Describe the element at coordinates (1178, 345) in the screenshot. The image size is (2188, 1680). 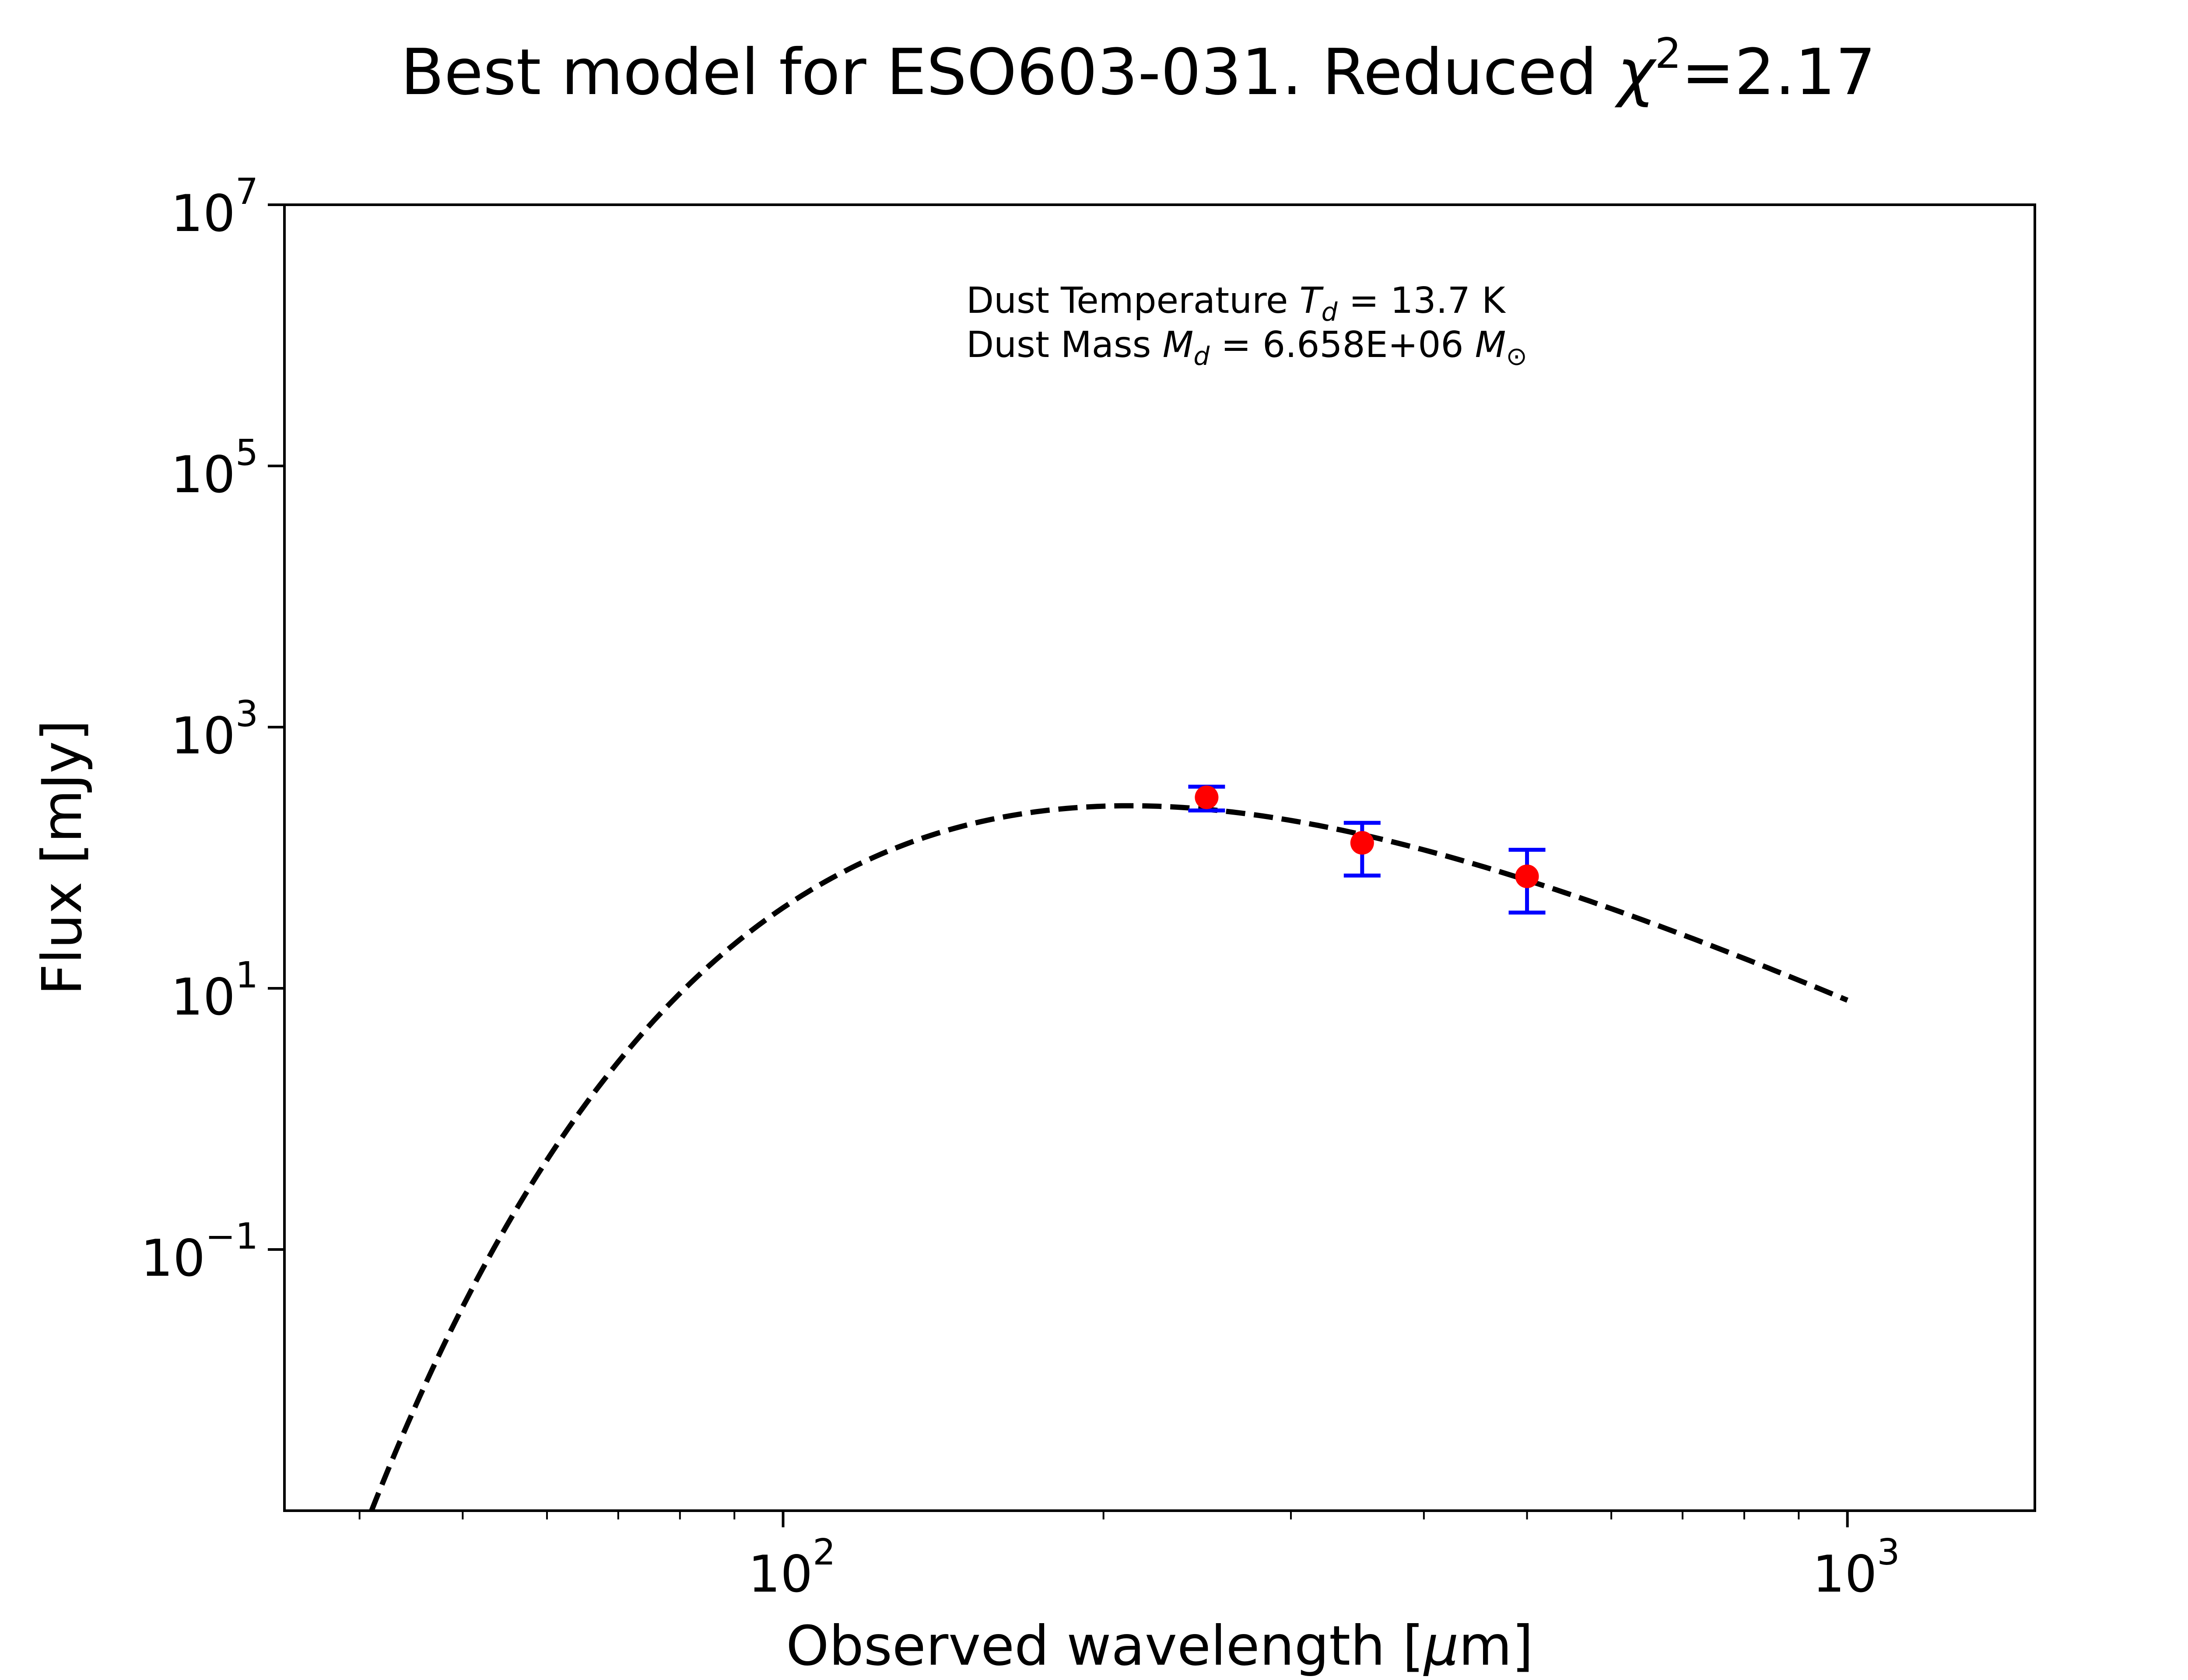
I see `annotation-mass-symbol: M` at that location.